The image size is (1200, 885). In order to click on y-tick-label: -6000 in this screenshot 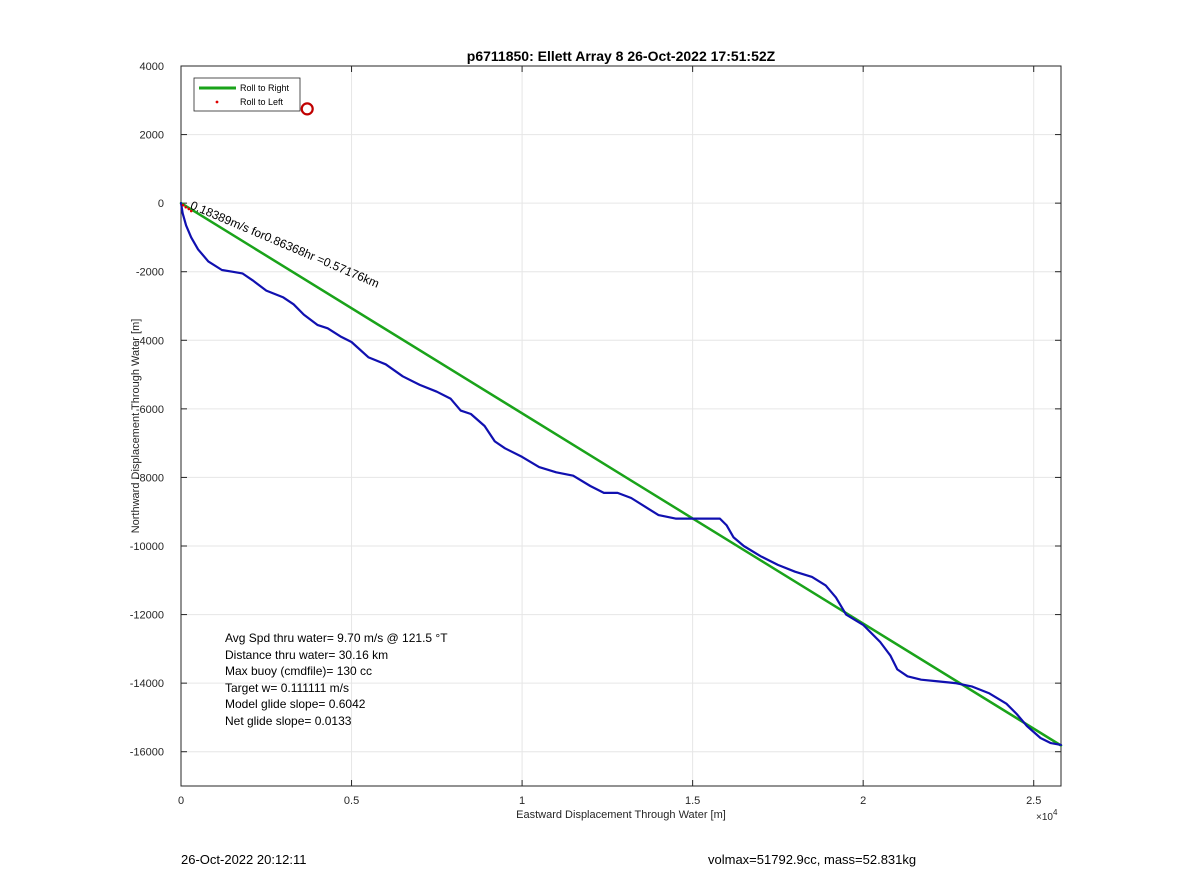, I will do `click(150, 410)`.